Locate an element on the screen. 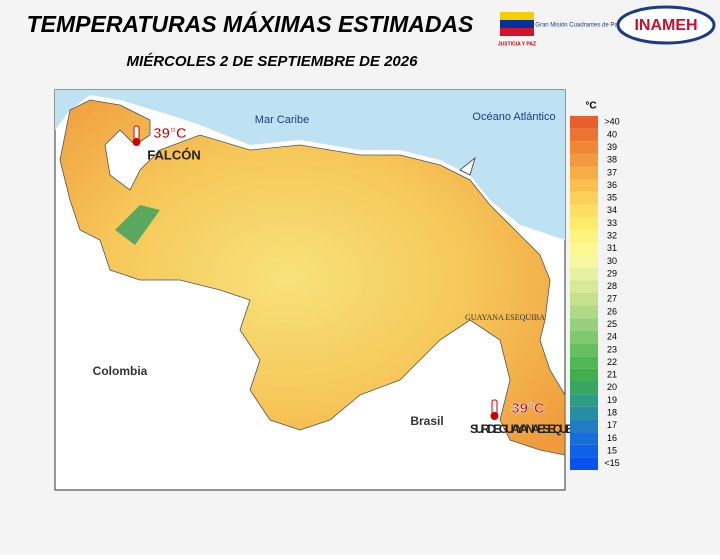 This screenshot has width=720, height=560. legend-label: <15 is located at coordinates (611, 463).